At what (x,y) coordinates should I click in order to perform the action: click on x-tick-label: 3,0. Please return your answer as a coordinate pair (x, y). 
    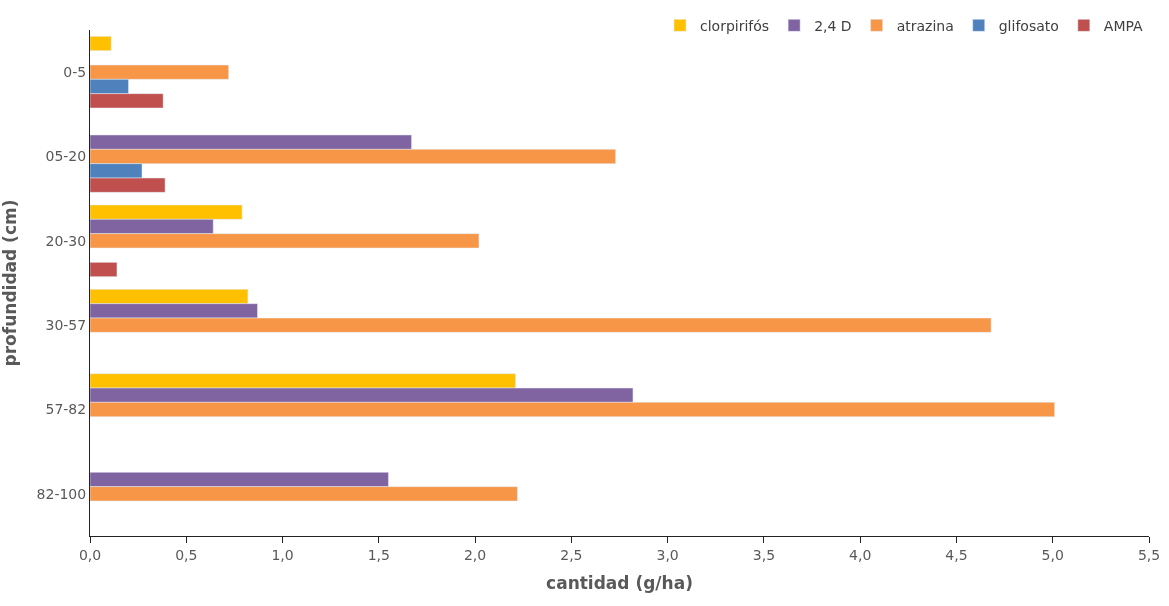
    Looking at the image, I should click on (667, 554).